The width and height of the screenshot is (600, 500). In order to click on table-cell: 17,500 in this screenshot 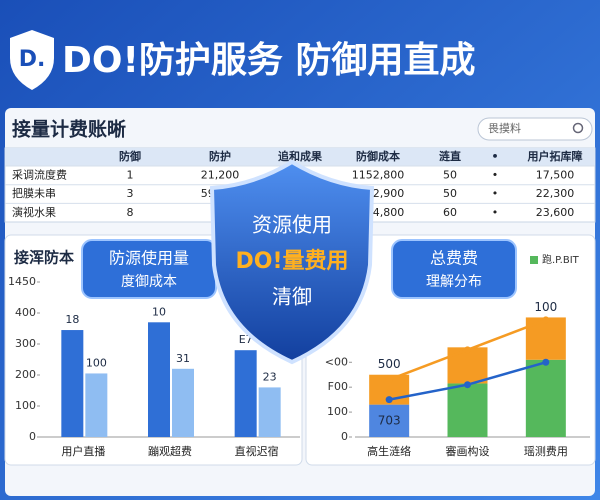, I will do `click(555, 175)`.